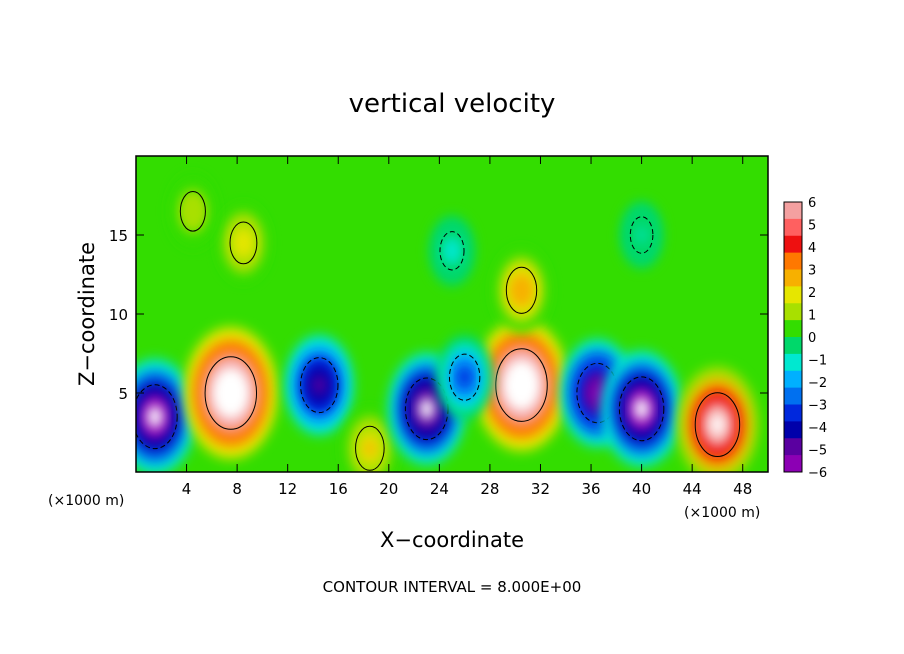 This screenshot has width=904, height=654. I want to click on colorbar-tick-label: 4, so click(812, 248).